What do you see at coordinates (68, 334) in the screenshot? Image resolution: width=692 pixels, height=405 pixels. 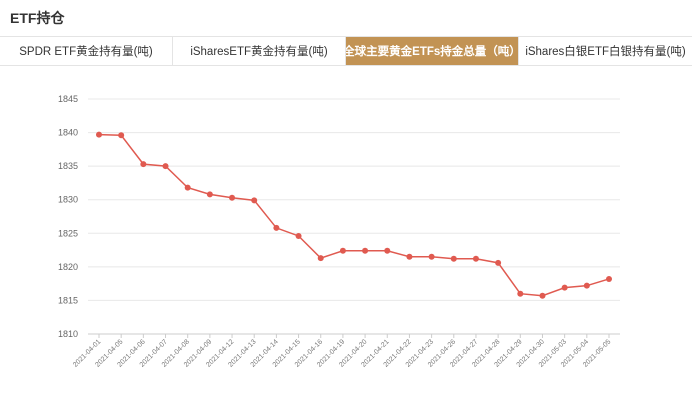 I see `y-tick-label: 1810` at bounding box center [68, 334].